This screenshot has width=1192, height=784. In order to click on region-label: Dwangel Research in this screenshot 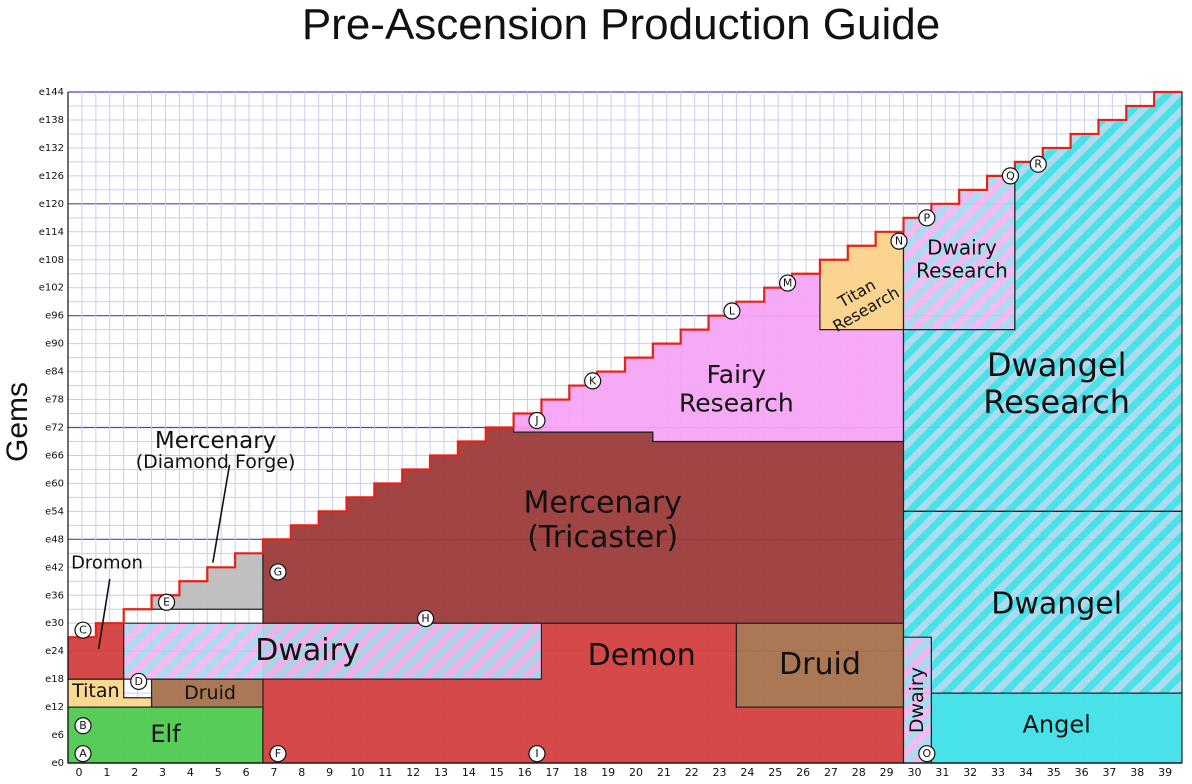, I will do `click(1056, 383)`.